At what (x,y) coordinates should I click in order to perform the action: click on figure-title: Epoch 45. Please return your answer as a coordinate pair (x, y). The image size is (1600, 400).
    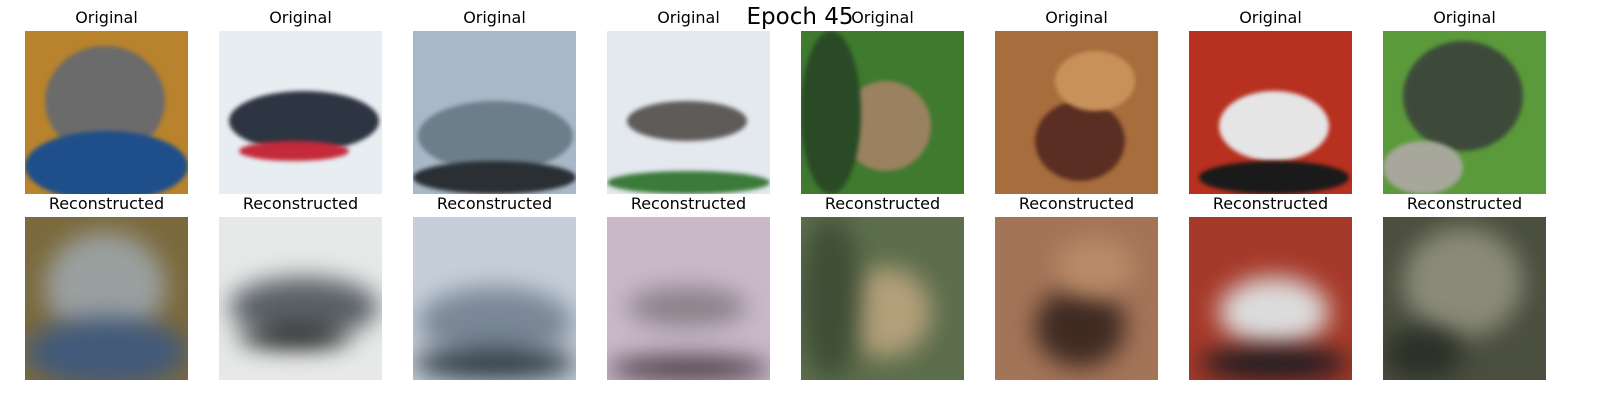
    Looking at the image, I should click on (800, 17).